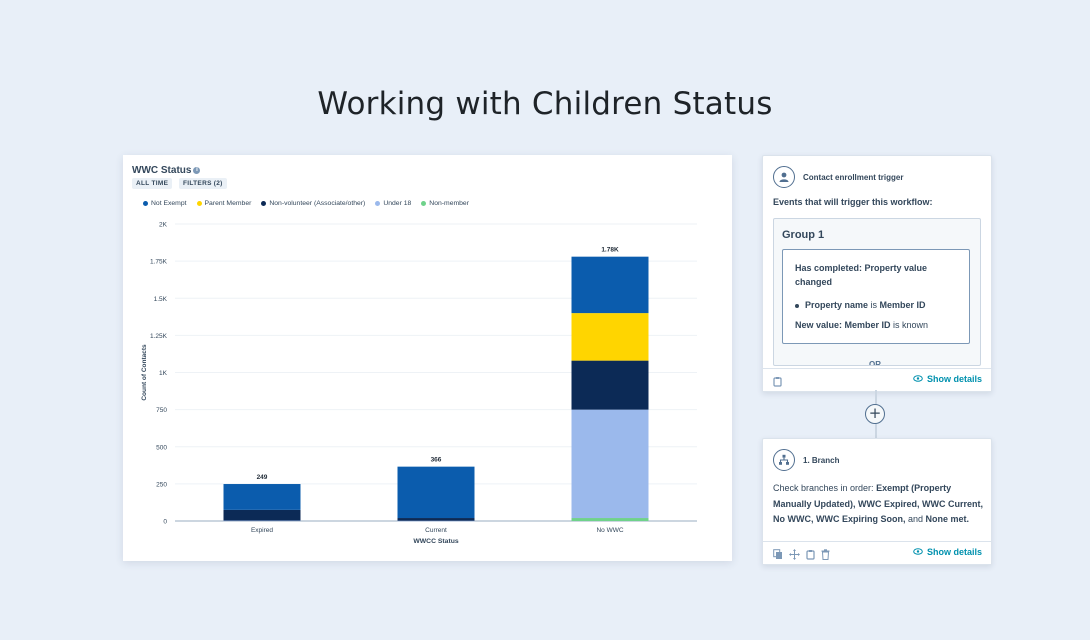 The width and height of the screenshot is (1090, 640). Describe the element at coordinates (778, 556) in the screenshot. I see `copy-icon` at that location.